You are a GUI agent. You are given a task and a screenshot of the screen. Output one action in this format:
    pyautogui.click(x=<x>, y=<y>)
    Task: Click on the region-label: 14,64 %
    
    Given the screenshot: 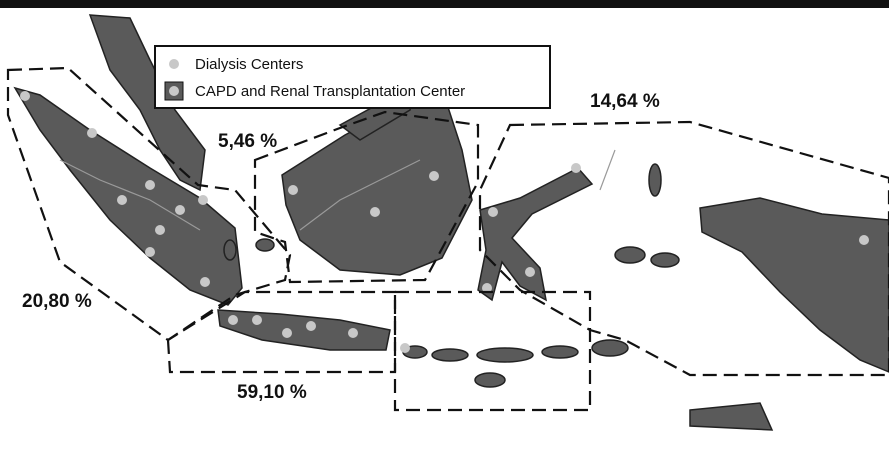 What is the action you would take?
    pyautogui.click(x=625, y=101)
    